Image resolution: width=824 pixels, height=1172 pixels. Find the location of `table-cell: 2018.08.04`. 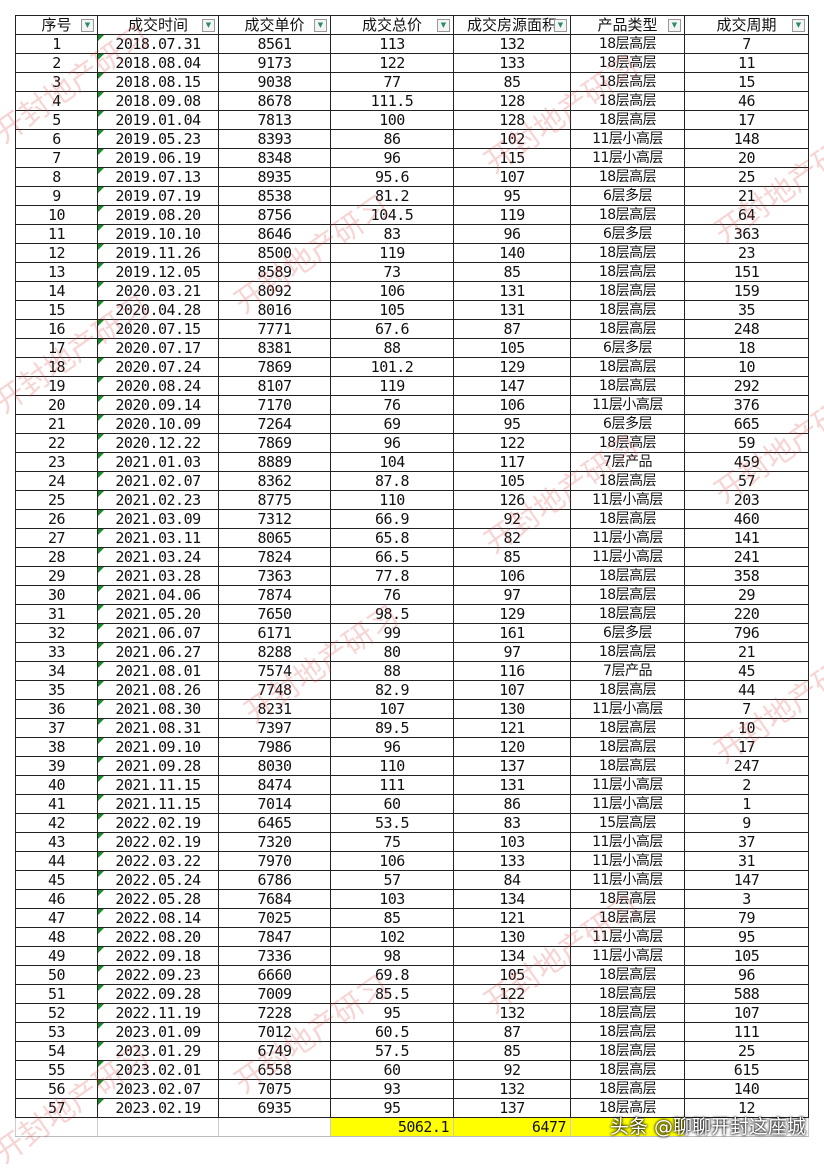

table-cell: 2018.08.04 is located at coordinates (158, 63).